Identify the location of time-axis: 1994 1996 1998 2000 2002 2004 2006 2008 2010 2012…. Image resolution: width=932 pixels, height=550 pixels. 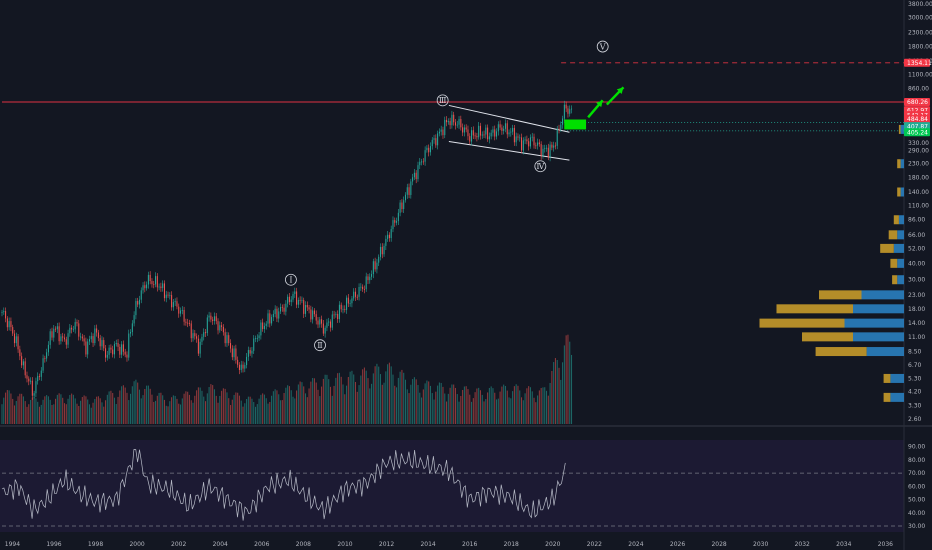
(449, 544).